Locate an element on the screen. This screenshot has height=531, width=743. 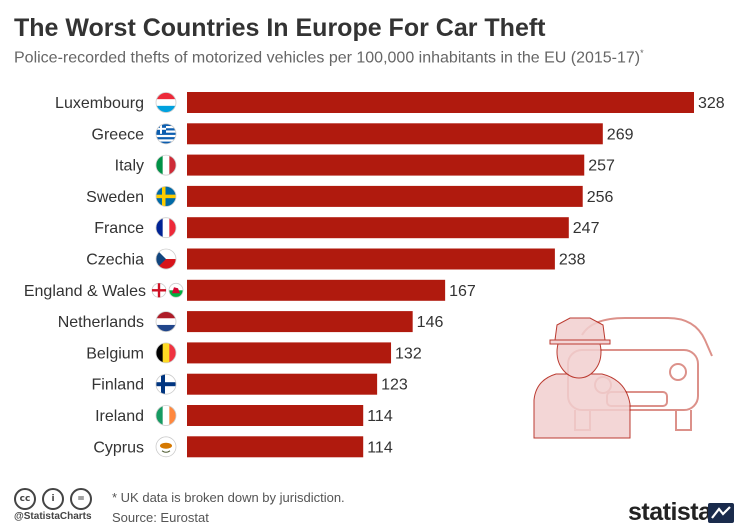
czechia-flag-icon is located at coordinates (166, 259).